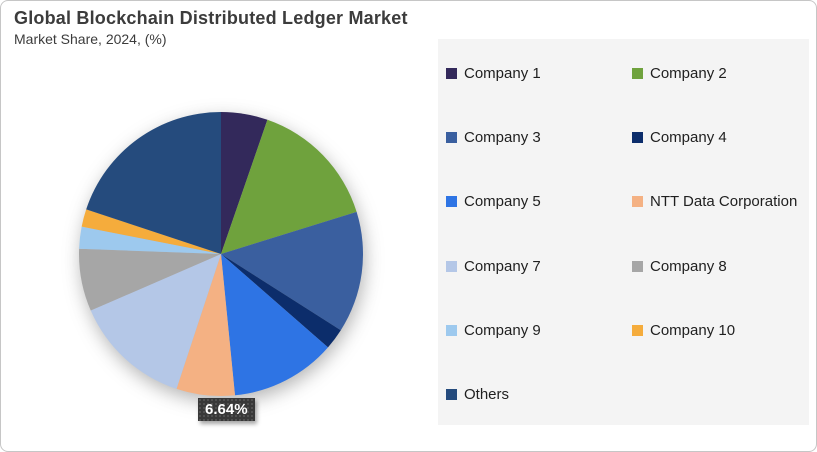 The image size is (817, 452). I want to click on legend-item-company-8: Company 8, so click(720, 266).